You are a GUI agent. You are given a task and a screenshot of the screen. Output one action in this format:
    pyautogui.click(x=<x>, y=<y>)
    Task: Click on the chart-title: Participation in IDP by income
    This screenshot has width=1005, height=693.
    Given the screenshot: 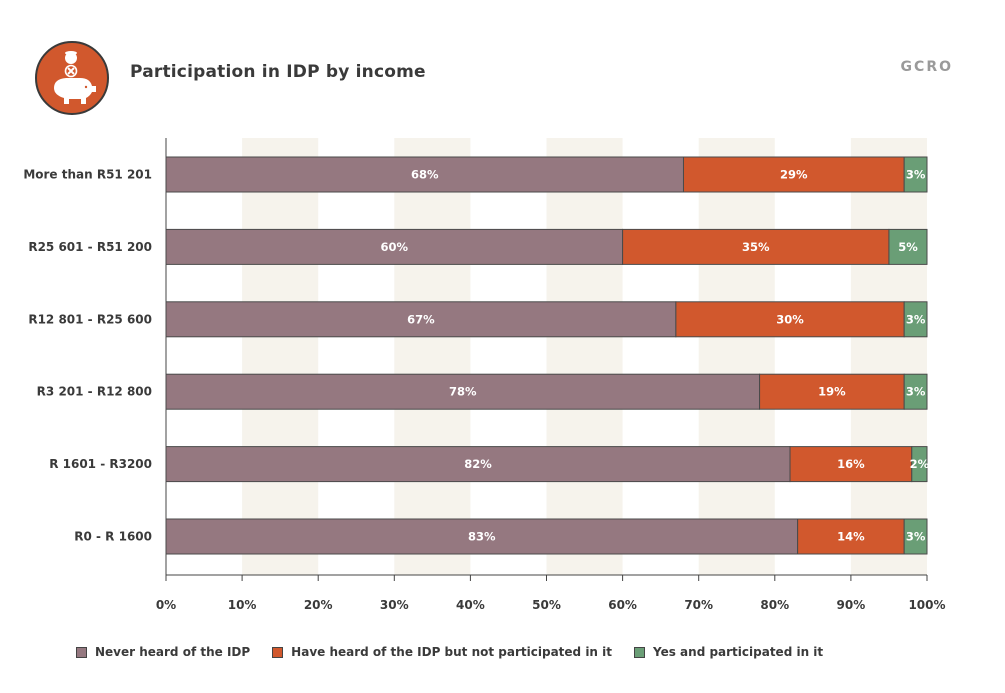 What is the action you would take?
    pyautogui.click(x=278, y=72)
    